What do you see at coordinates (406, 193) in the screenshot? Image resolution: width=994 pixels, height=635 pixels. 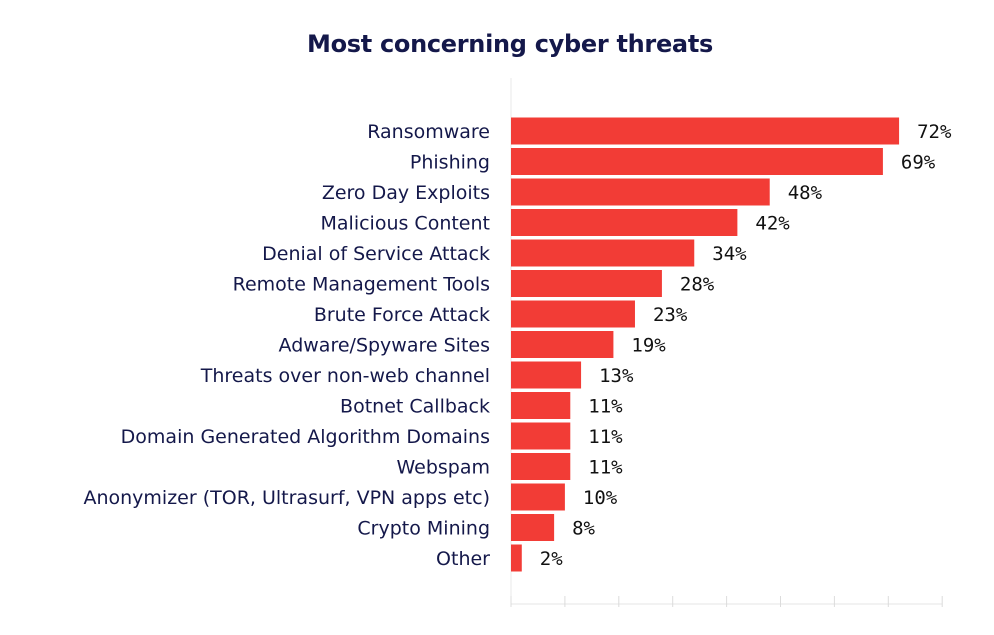 I see `category-label: Zero Day Exploits` at bounding box center [406, 193].